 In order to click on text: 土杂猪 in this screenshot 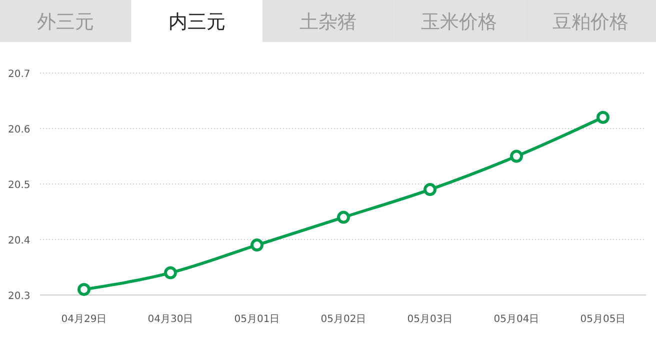, I will do `click(328, 22)`.